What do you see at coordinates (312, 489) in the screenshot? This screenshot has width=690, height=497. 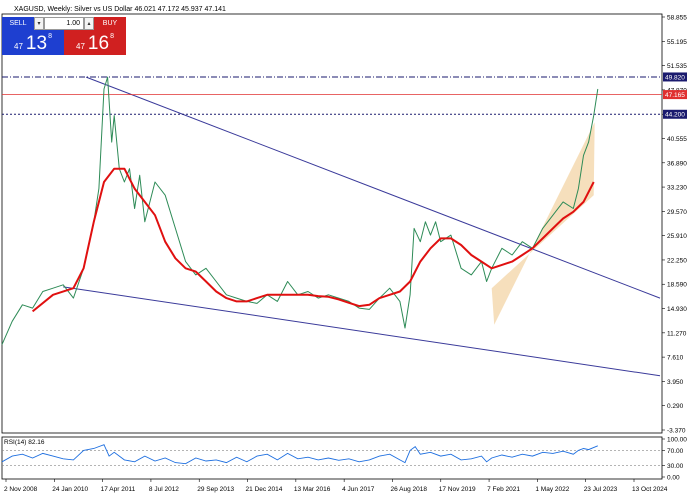 I see `x-tick-label: 13 Mar 2016` at bounding box center [312, 489].